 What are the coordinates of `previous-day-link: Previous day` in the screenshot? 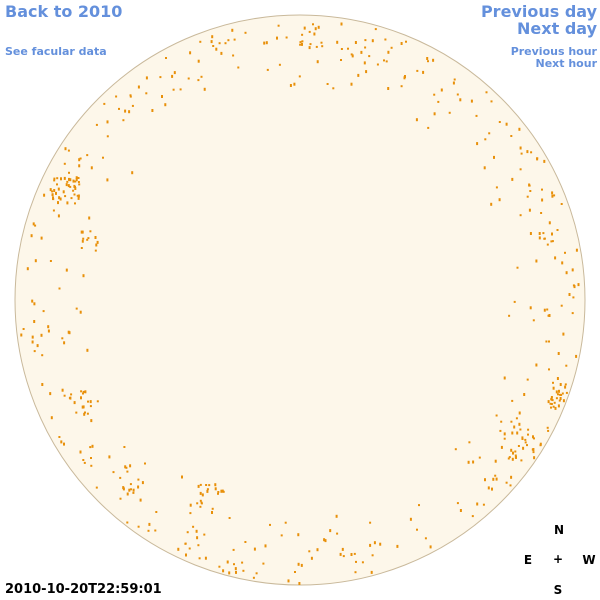 It's located at (538, 11).